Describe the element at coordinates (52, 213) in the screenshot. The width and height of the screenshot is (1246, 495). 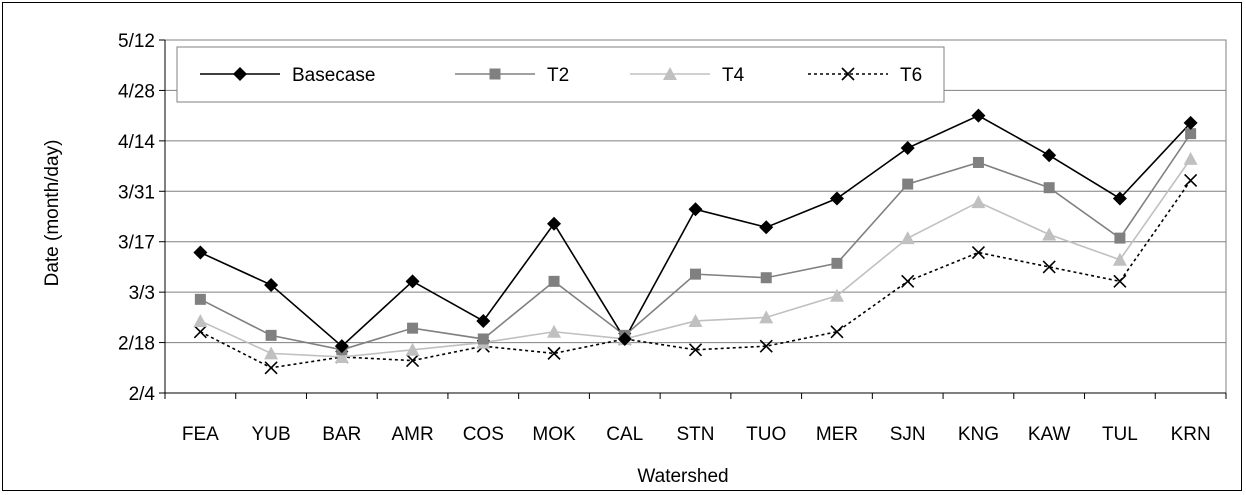
I see `y-axis-title: Date (month/day)` at that location.